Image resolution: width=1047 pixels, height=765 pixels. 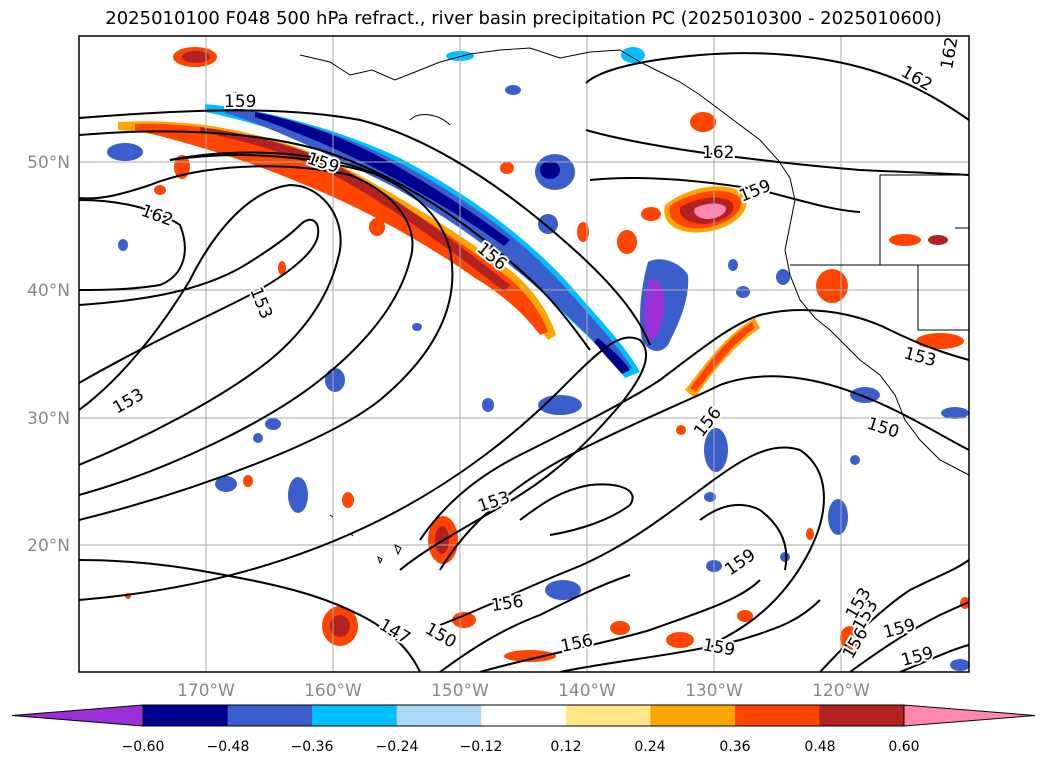 What do you see at coordinates (903, 747) in the screenshot?
I see `colorbar-tick-label: 0.60` at bounding box center [903, 747].